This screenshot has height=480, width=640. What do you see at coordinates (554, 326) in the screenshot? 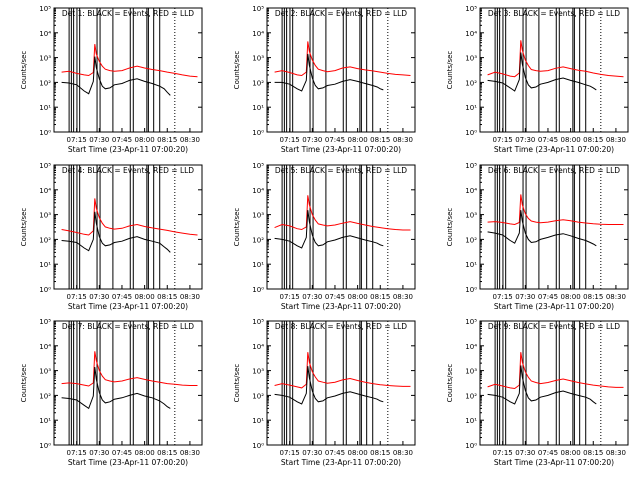
I see `panel-title: Det 9: BLACK = Events, RED = LLD` at bounding box center [554, 326].